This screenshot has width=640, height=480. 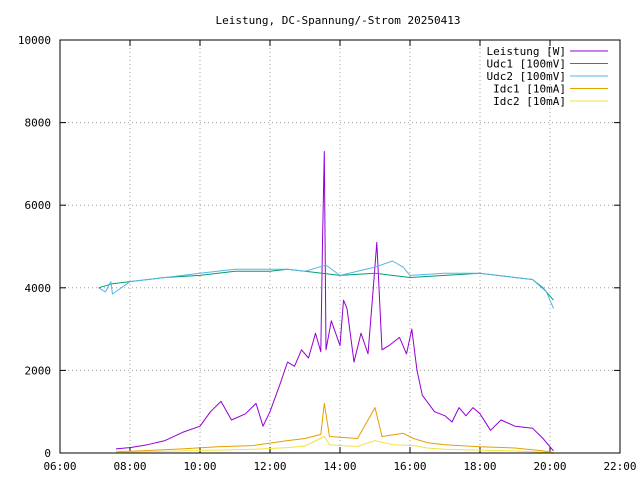 What do you see at coordinates (619, 466) in the screenshot?
I see `x-tick-label: 22:00` at bounding box center [619, 466].